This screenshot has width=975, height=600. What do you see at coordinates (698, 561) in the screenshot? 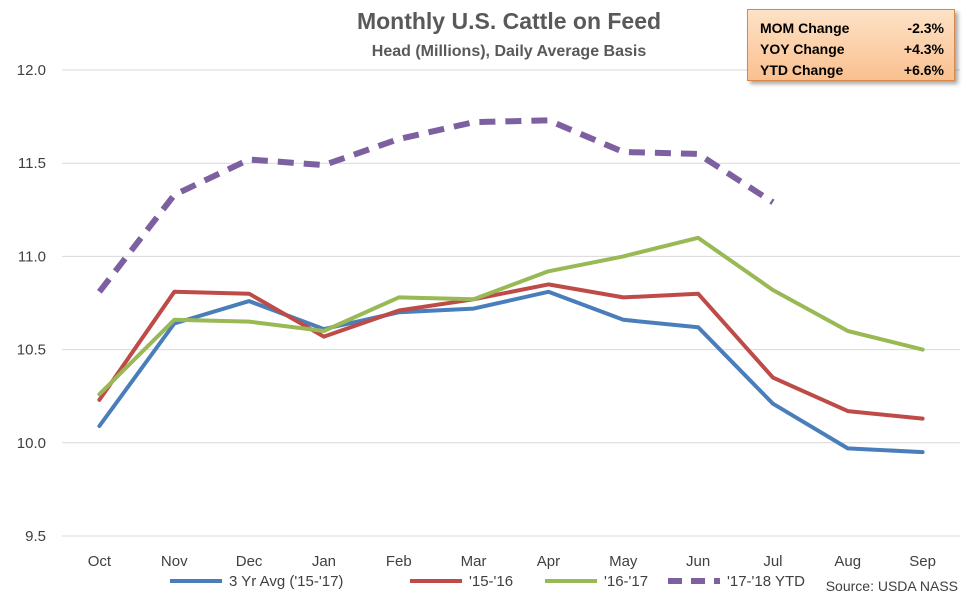
I see `x-tick-label: Jun` at bounding box center [698, 561].